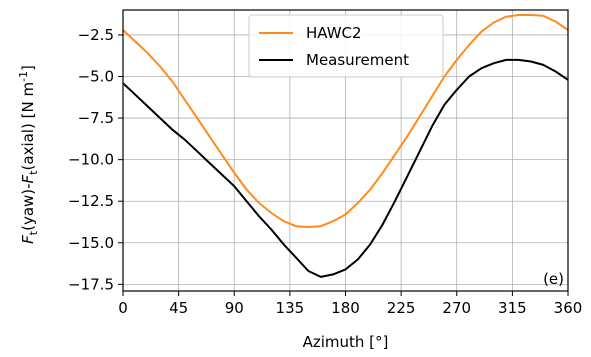  Describe the element at coordinates (96, 118) in the screenshot. I see `y-tick-label: −7.5` at that location.